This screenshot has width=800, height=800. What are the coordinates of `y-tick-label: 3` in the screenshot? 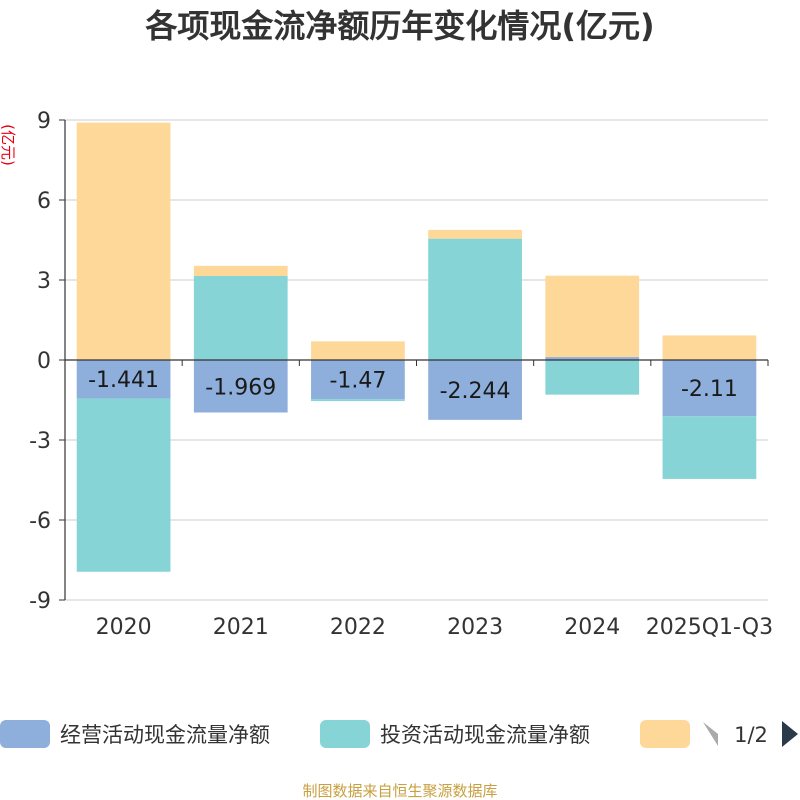 It's located at (44, 281).